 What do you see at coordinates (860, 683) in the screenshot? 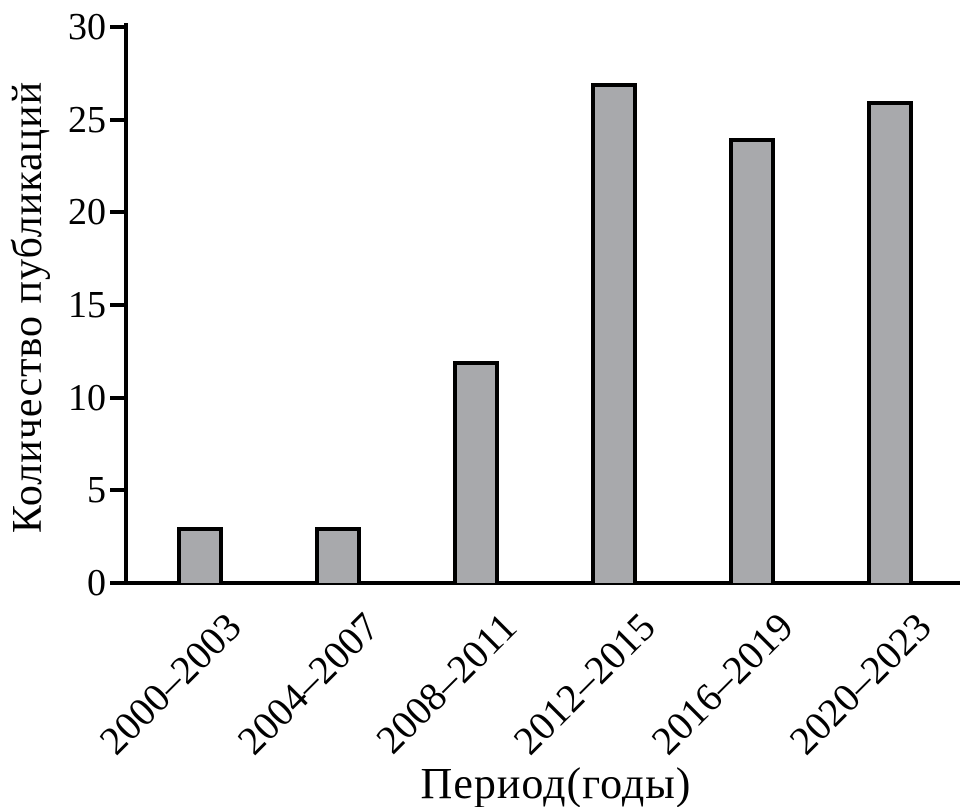
I see `x-tick-label: 2020–2023` at bounding box center [860, 683].